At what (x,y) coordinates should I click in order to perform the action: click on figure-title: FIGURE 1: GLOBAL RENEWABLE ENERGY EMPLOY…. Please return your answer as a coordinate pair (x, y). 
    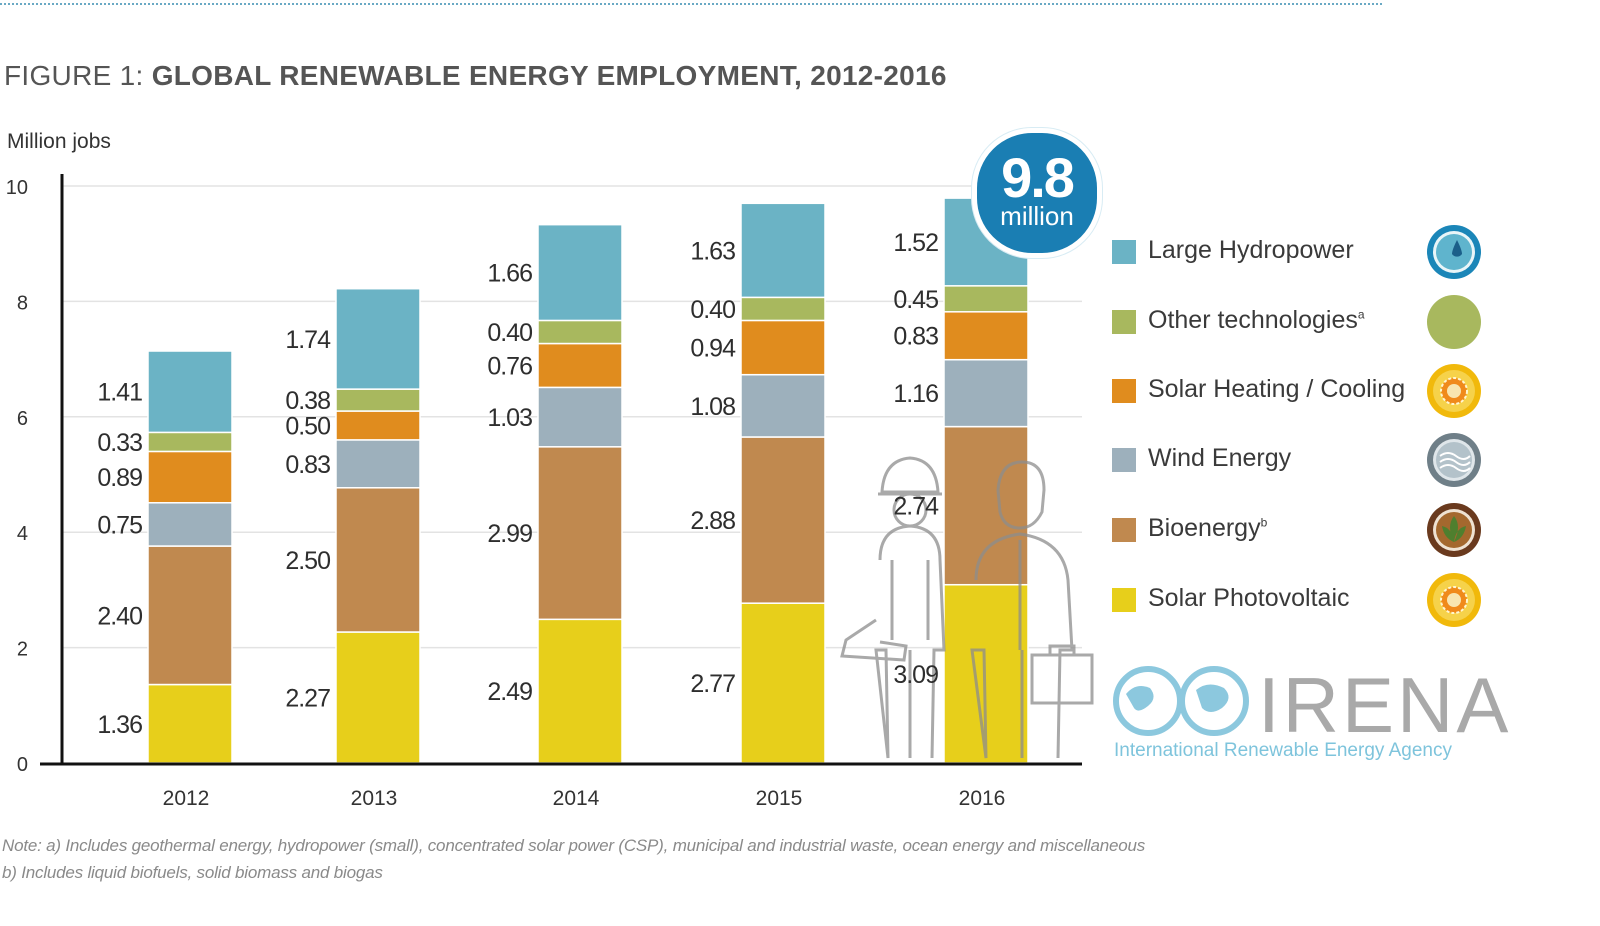
    Looking at the image, I should click on (475, 76).